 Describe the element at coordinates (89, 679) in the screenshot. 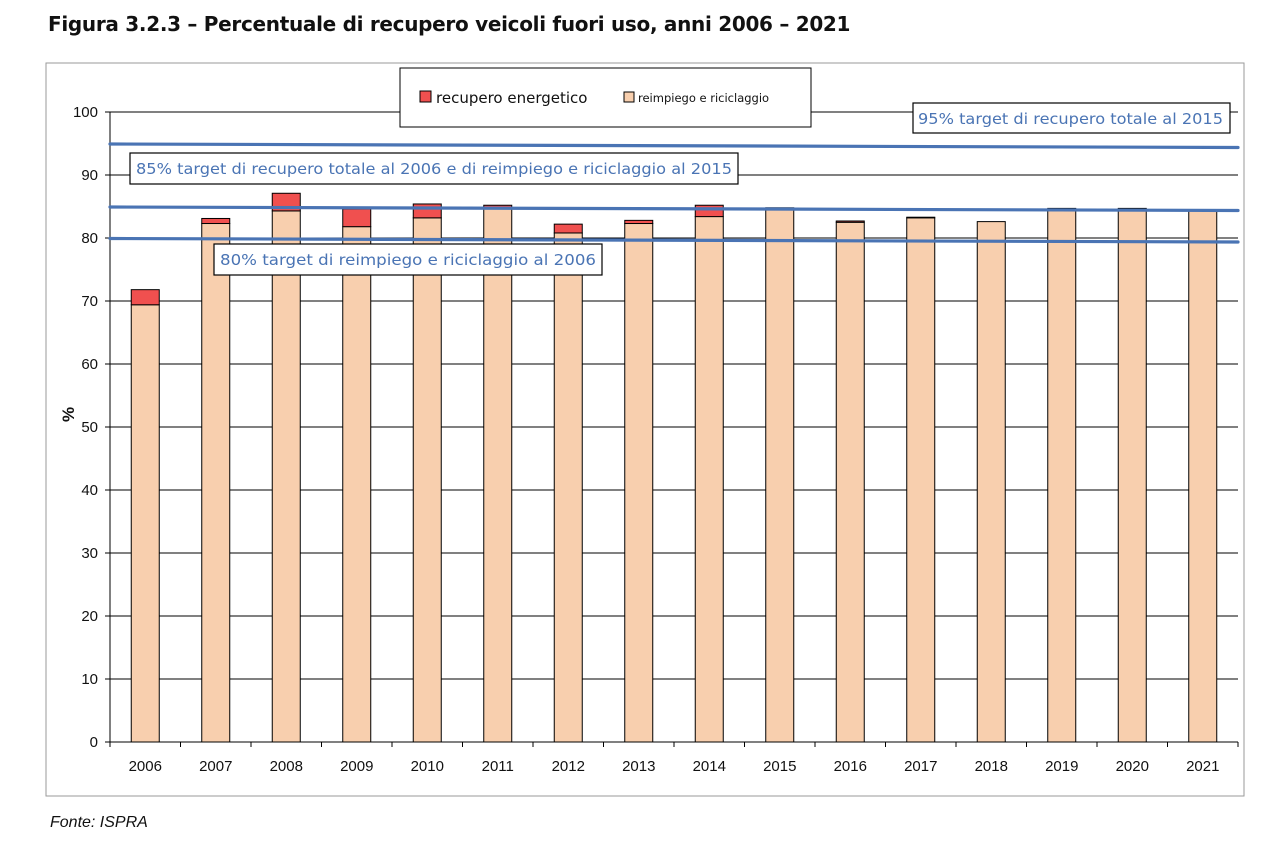

I see `y-tick-label: 10` at that location.